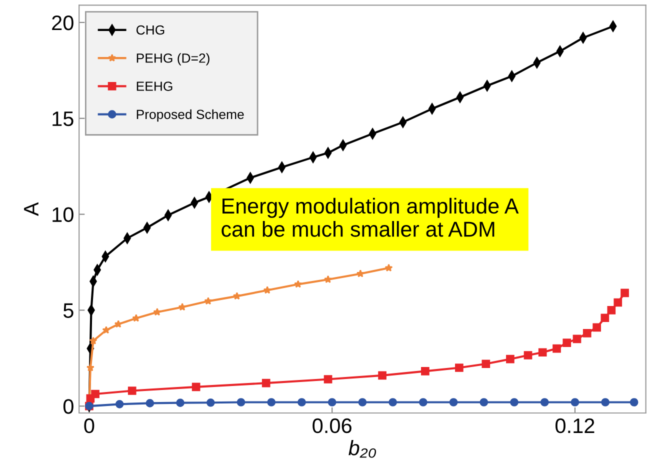 This screenshot has width=659, height=472. What do you see at coordinates (362, 449) in the screenshot?
I see `x-axis-title: b₂₀` at bounding box center [362, 449].